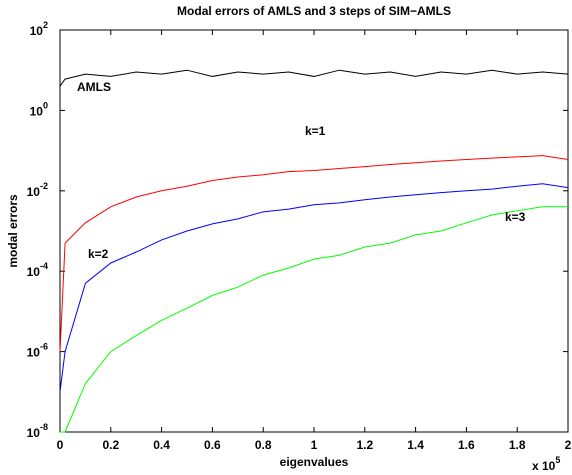  I want to click on series-label: k=2, so click(98, 254).